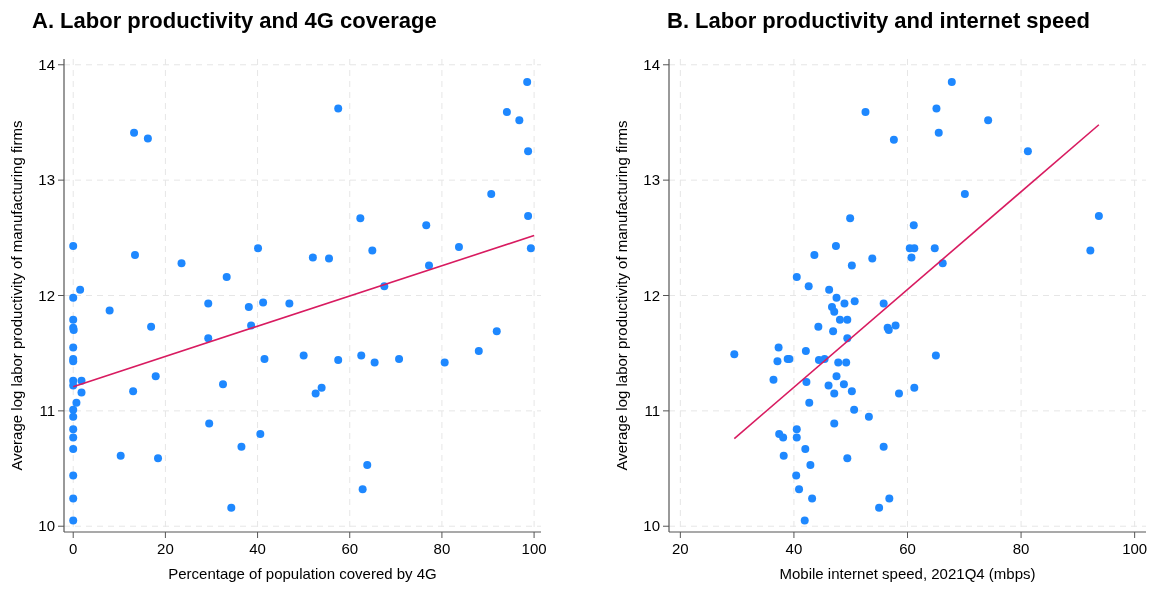  Describe the element at coordinates (73, 548) in the screenshot. I see `x-tick-label: 0` at that location.